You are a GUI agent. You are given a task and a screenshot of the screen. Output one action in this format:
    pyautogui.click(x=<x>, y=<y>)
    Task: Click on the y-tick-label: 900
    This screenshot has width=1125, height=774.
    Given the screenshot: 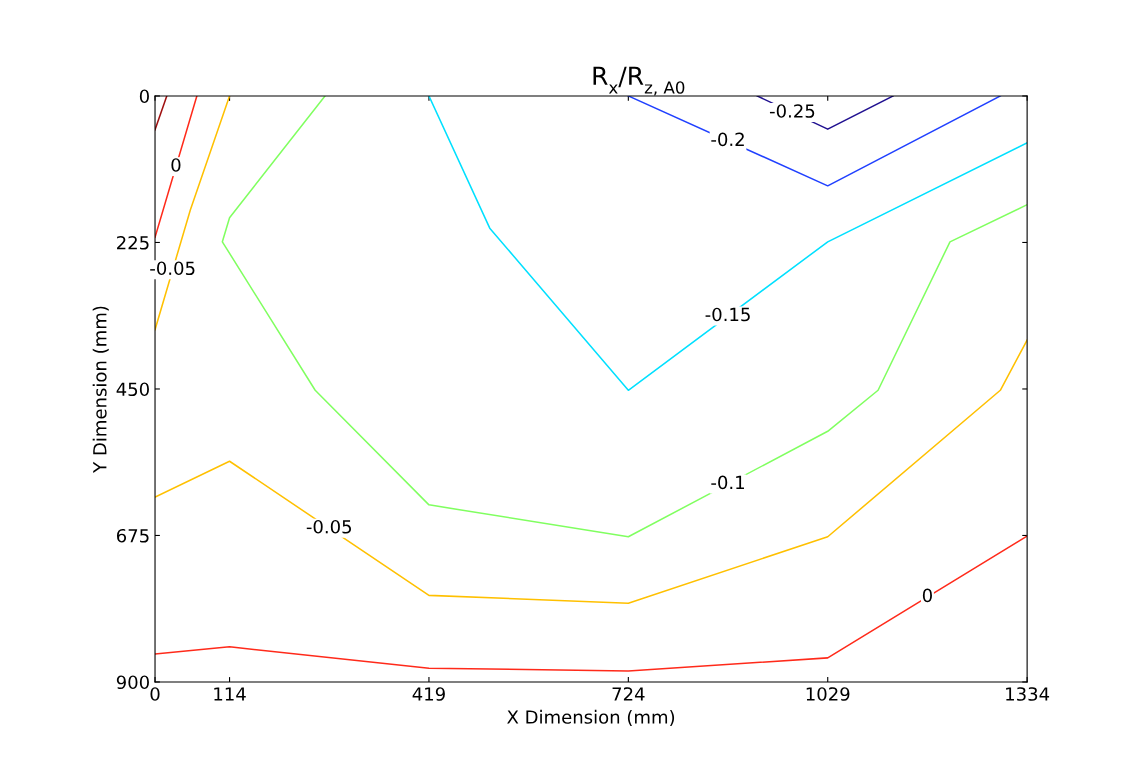 What is the action you would take?
    pyautogui.click(x=132, y=682)
    